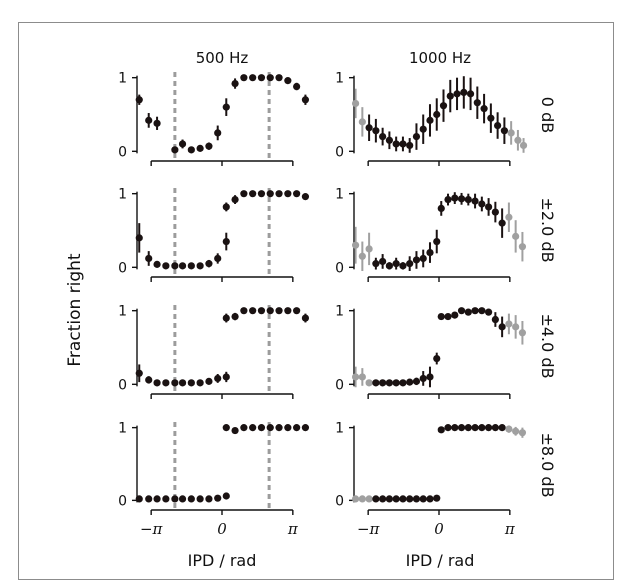 The image size is (634, 588). What do you see at coordinates (431, 234) in the screenshot?
I see `panel-r1-c1: 01` at bounding box center [431, 234].